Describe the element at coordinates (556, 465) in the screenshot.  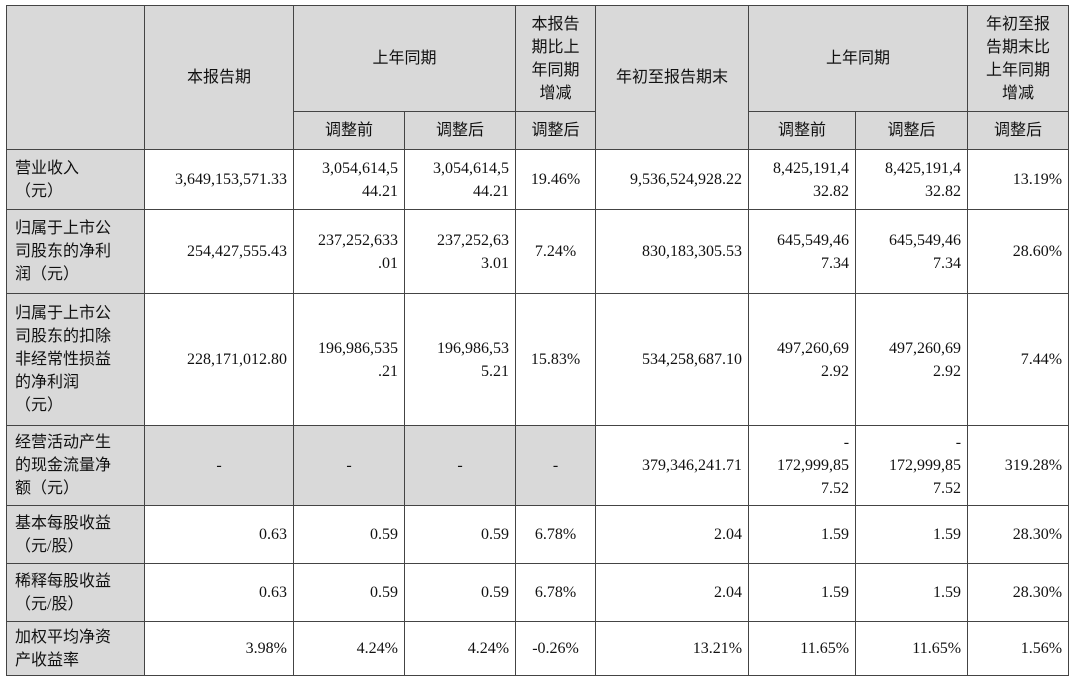
I see `cell-change: -` at that location.